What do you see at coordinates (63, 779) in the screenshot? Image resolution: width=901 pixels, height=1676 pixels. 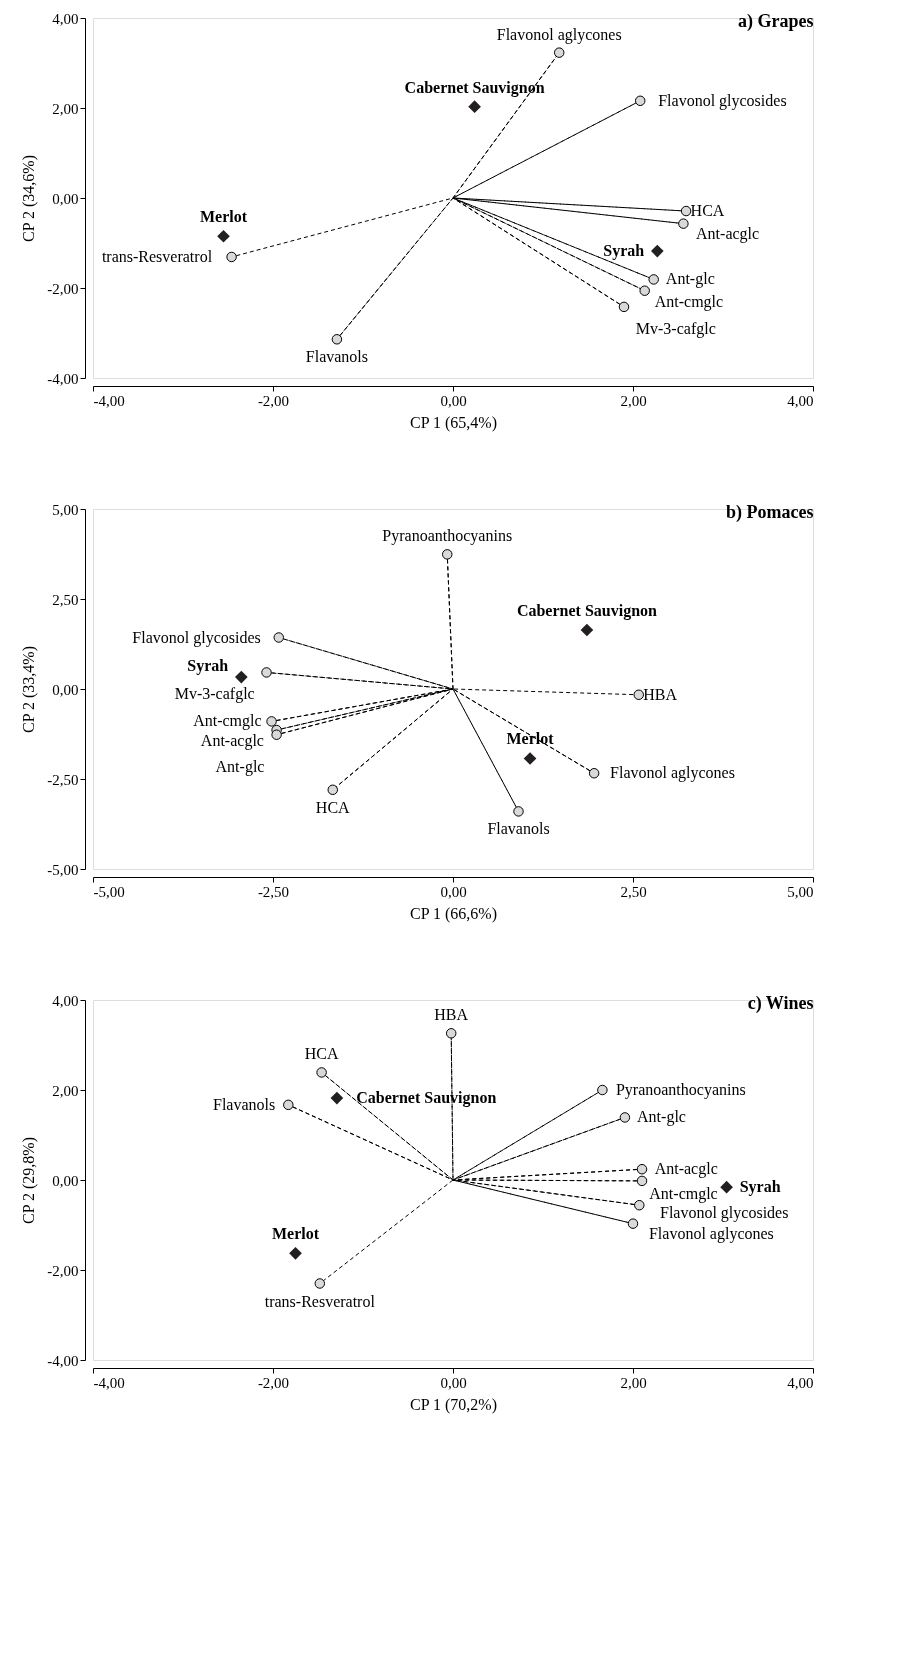 I see `y-tick-label: -2,50` at bounding box center [63, 779].